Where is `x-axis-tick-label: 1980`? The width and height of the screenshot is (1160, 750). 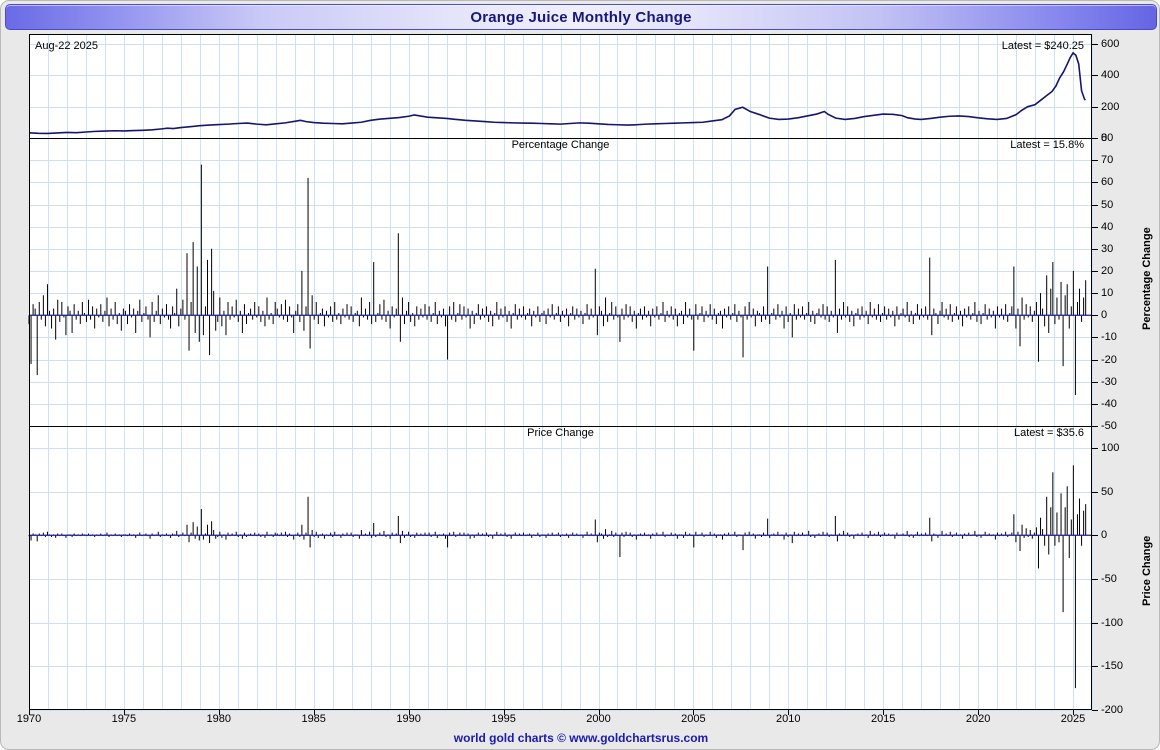
x-axis-tick-label: 1980 is located at coordinates (219, 719).